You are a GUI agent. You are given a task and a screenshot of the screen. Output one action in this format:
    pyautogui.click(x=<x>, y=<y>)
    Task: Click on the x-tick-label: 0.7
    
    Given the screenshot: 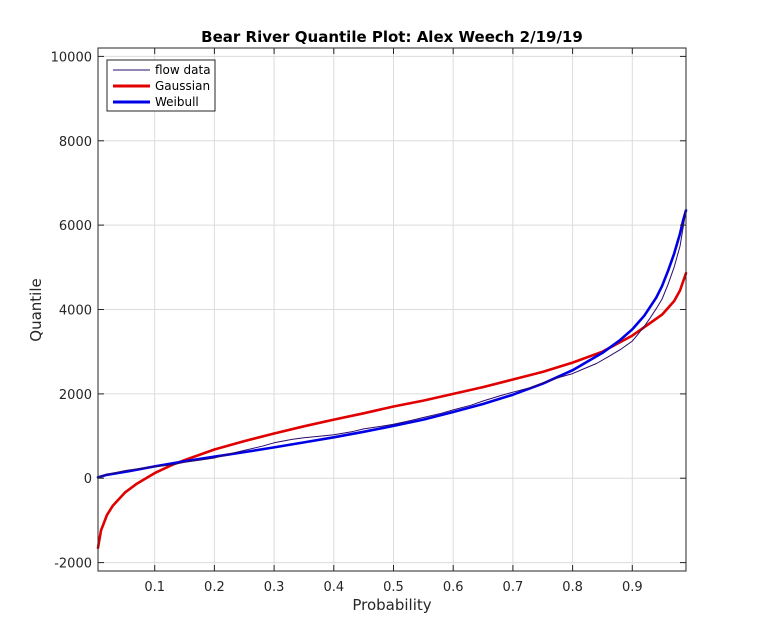 What is the action you would take?
    pyautogui.click(x=513, y=587)
    